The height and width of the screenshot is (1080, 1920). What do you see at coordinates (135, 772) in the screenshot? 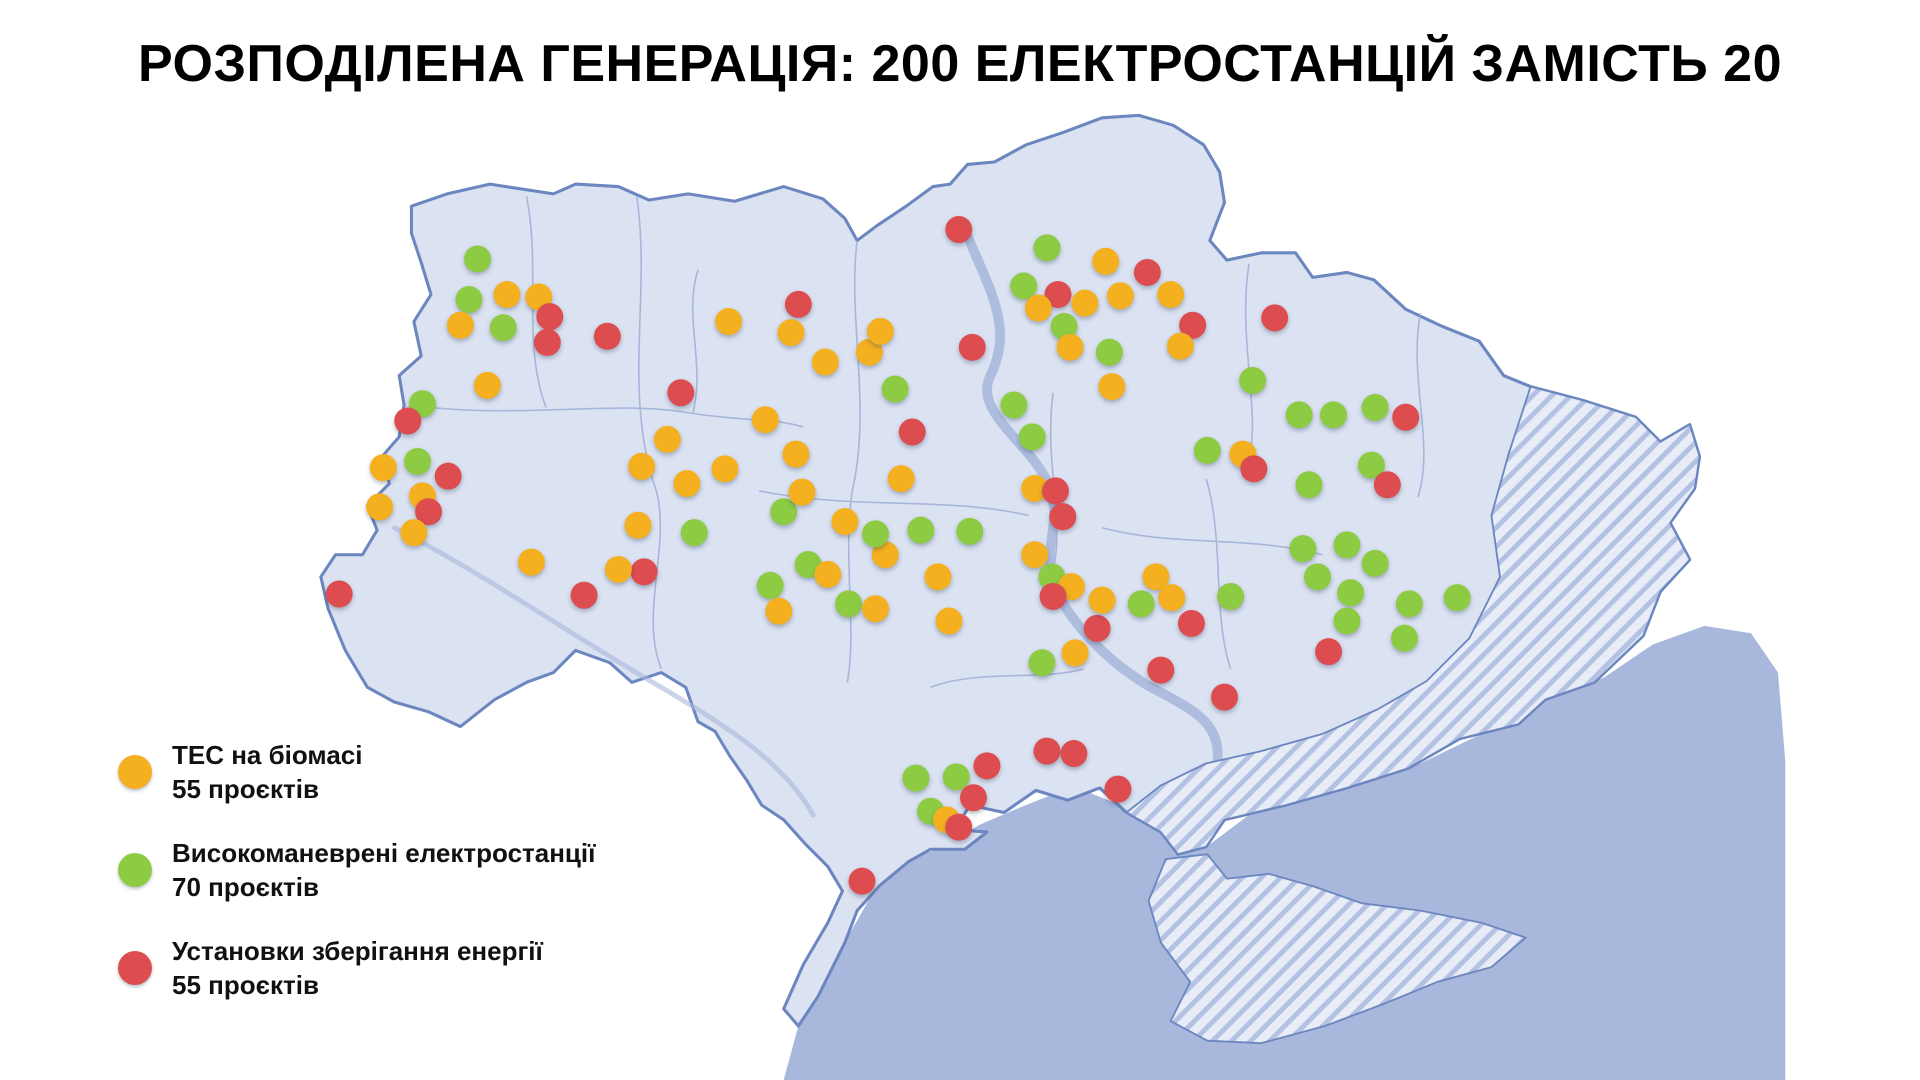
I see `biomass-dot-icon` at bounding box center [135, 772].